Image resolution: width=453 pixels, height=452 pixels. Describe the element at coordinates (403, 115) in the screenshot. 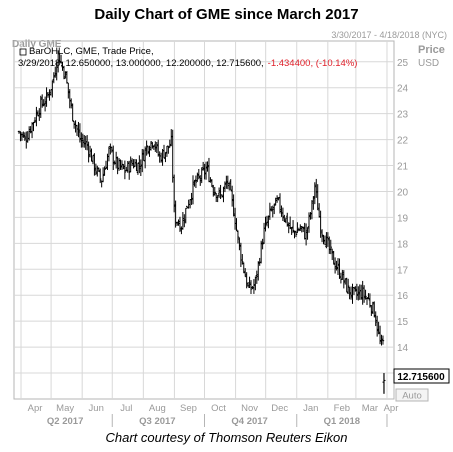

I see `y-tick-label: 23` at that location.